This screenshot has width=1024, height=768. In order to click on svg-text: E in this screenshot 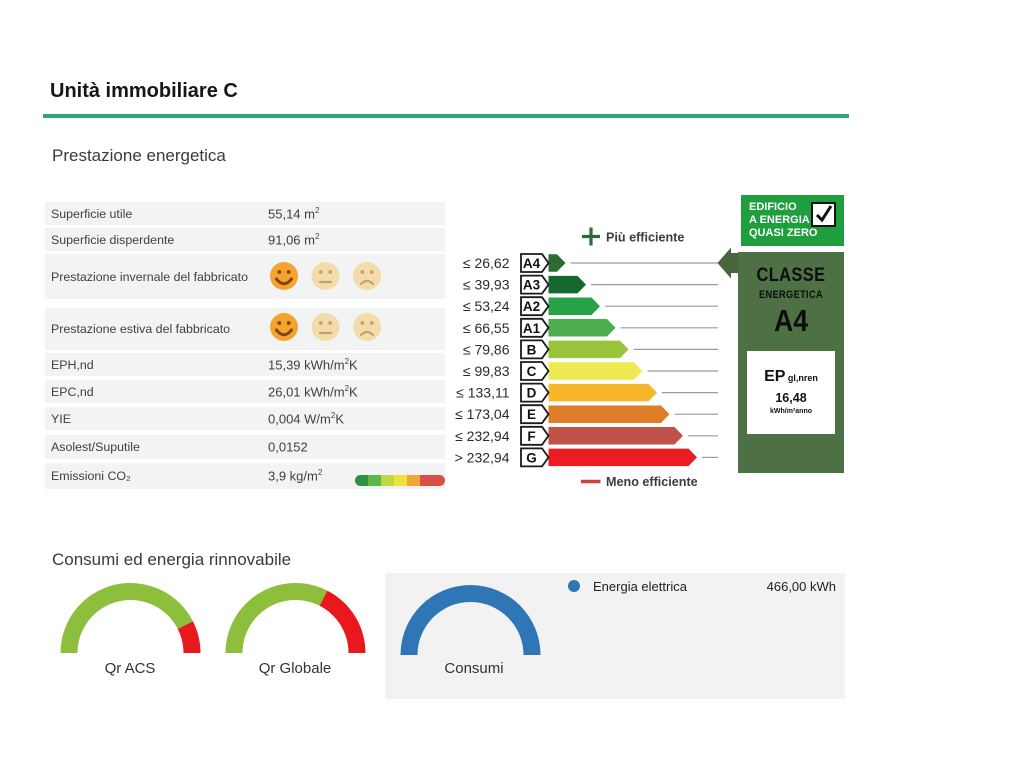, I will do `click(531, 414)`.